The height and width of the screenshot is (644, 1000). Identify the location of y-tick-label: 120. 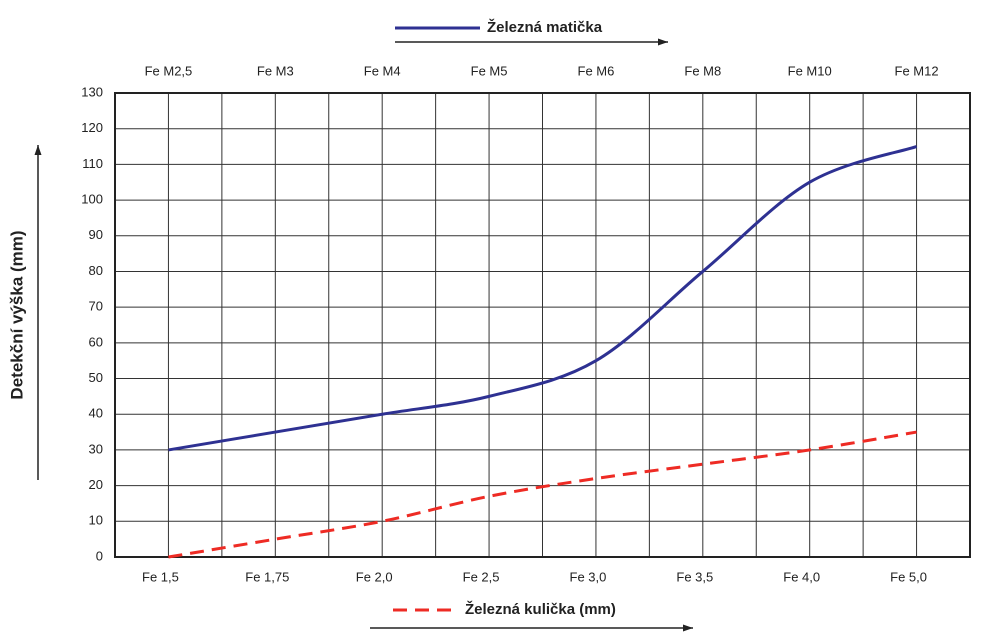
(92, 127).